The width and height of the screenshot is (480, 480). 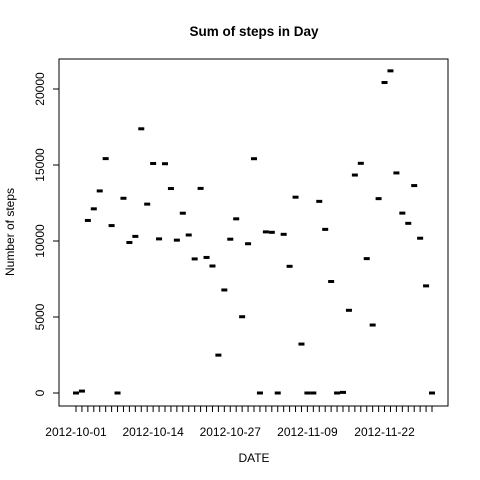 I want to click on x-tick-label: 2012-11-22, so click(x=384, y=432).